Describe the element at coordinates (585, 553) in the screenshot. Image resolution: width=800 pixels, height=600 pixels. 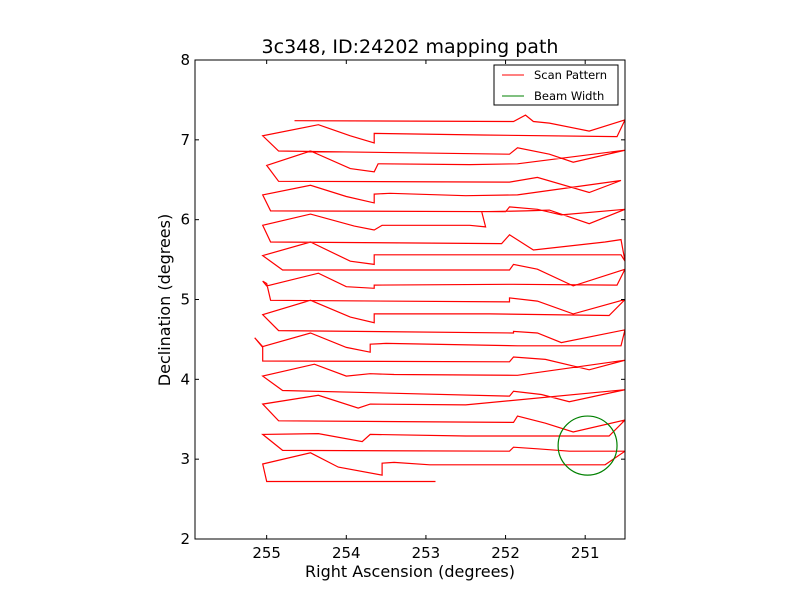
I see `x-tick-label: 251` at that location.